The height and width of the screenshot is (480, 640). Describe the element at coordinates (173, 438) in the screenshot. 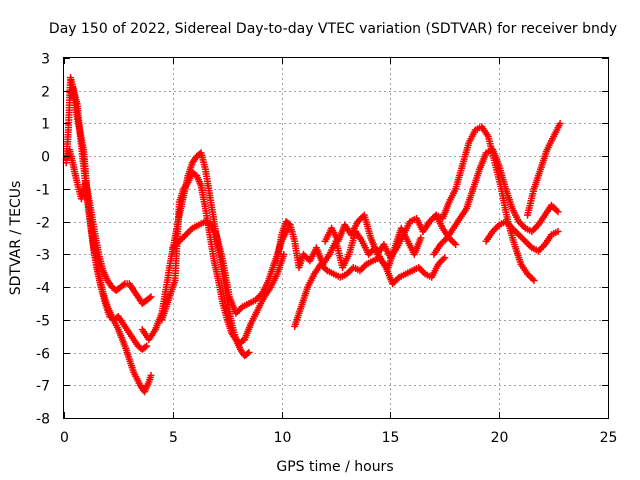

I see `x-tick-label: 5` at that location.